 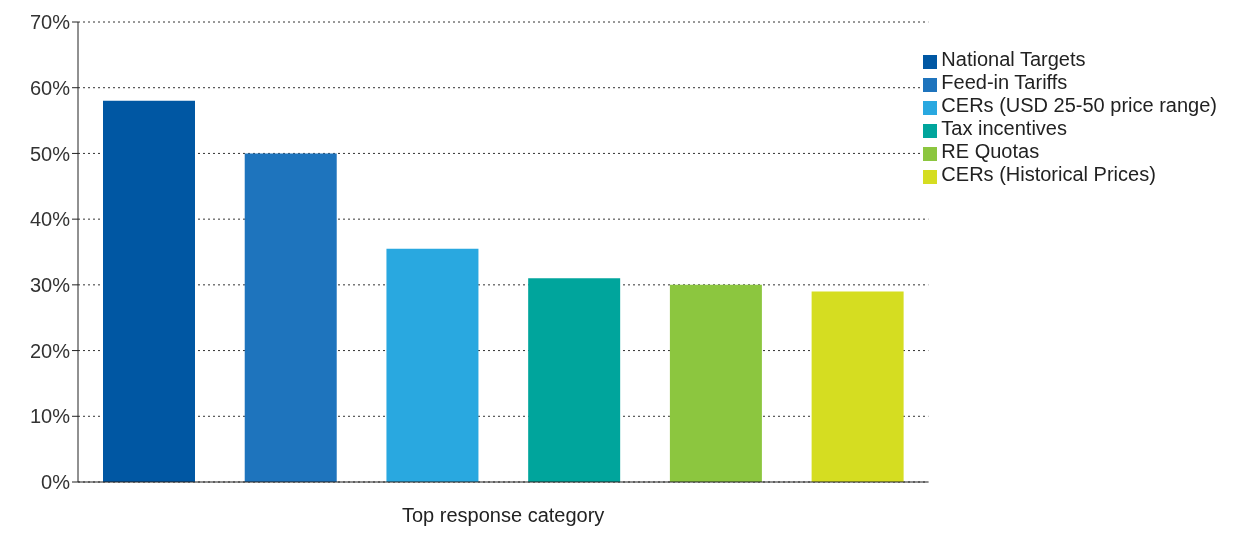 What do you see at coordinates (1048, 174) in the screenshot?
I see `legend-label: CERs (Historical Prices)` at bounding box center [1048, 174].